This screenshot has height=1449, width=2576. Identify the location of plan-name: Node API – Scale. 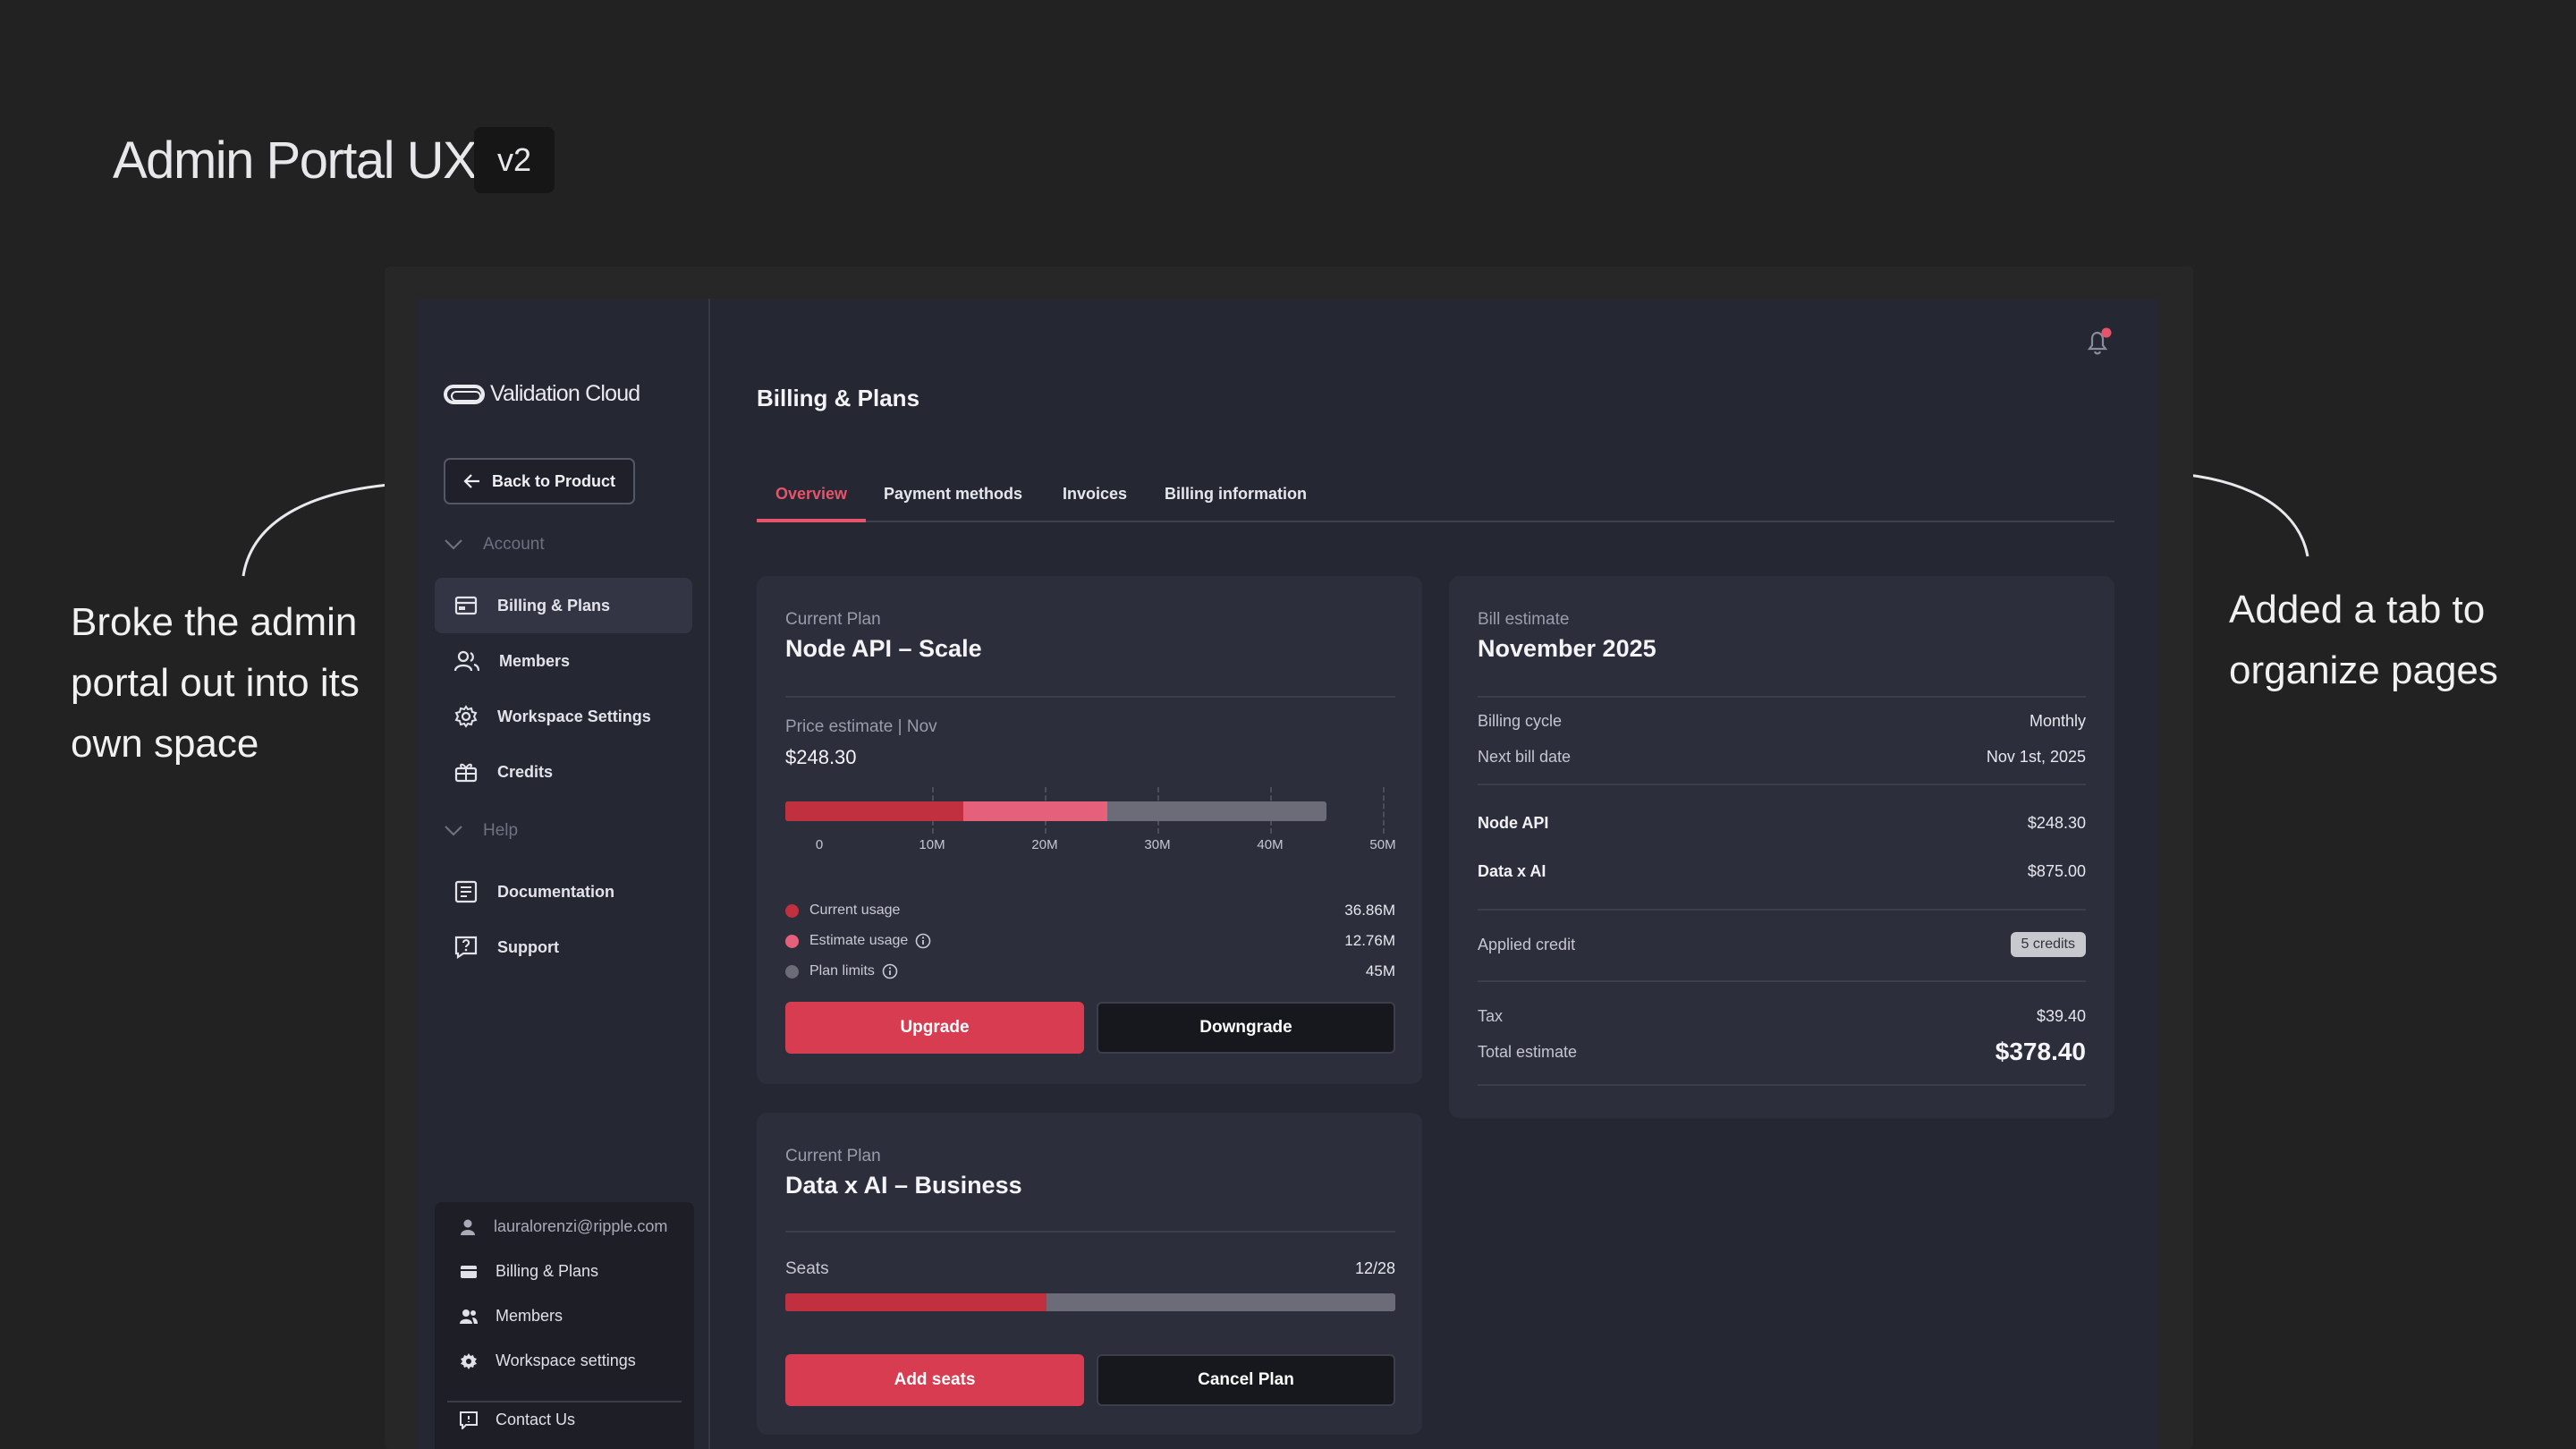
(883, 648).